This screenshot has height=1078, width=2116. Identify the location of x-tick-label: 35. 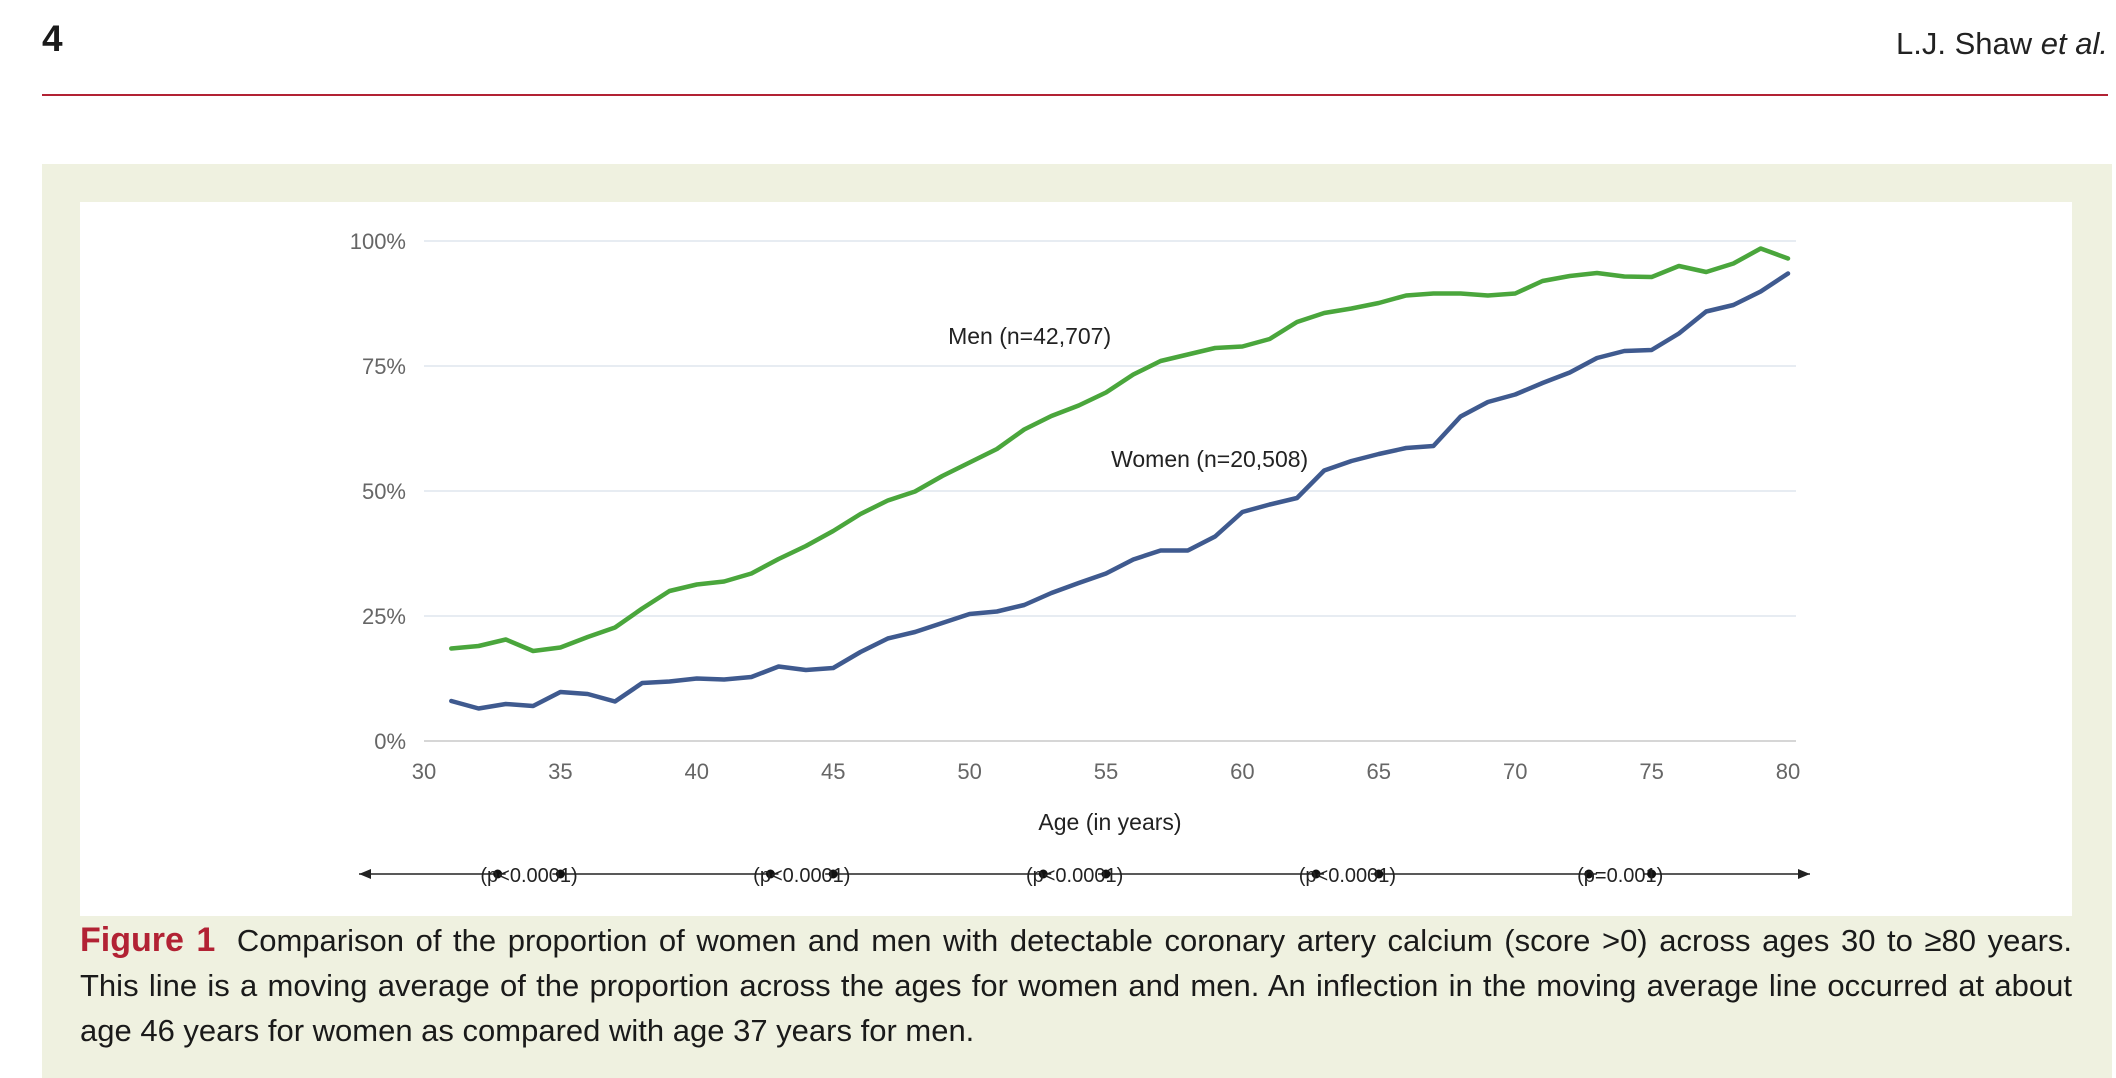
(560, 771).